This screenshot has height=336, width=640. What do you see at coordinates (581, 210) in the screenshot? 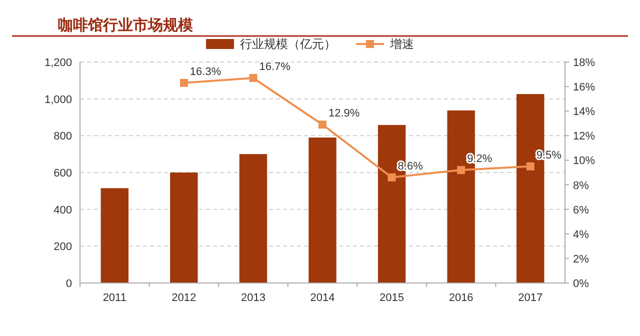
I see `y2-tick-label: 6%` at bounding box center [581, 210].